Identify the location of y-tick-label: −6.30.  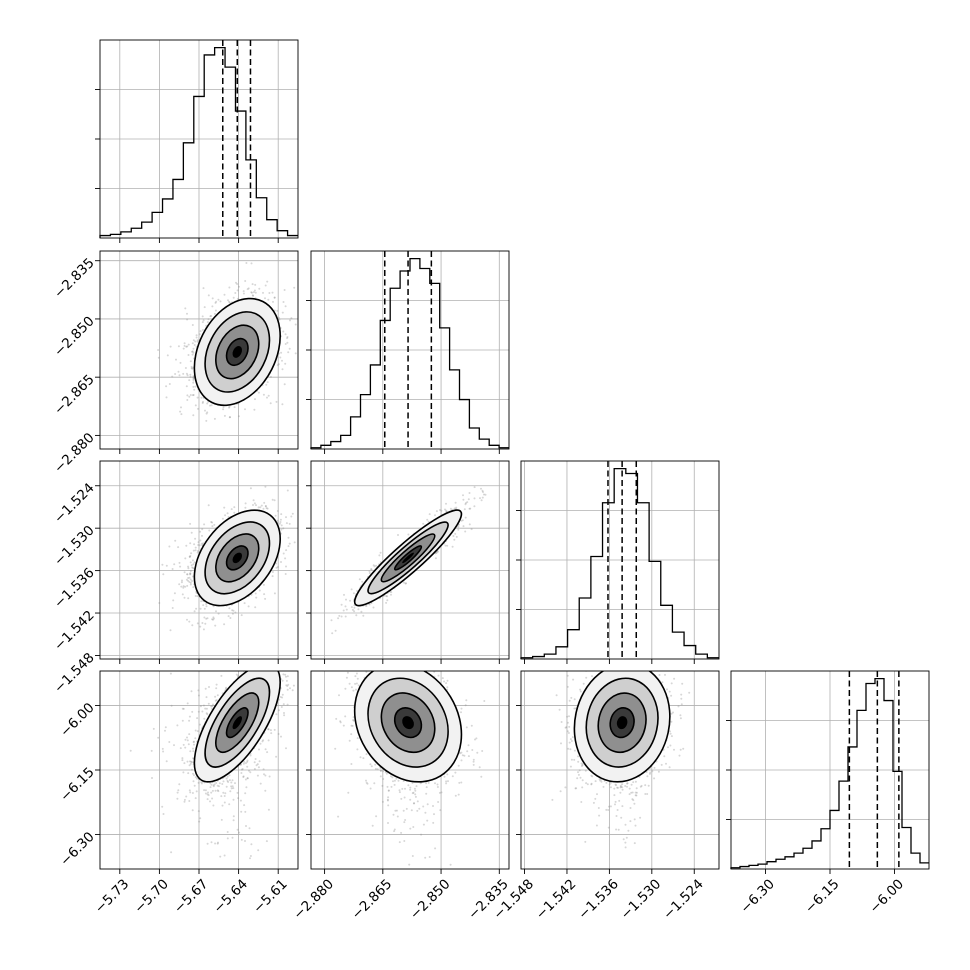
(77, 849).